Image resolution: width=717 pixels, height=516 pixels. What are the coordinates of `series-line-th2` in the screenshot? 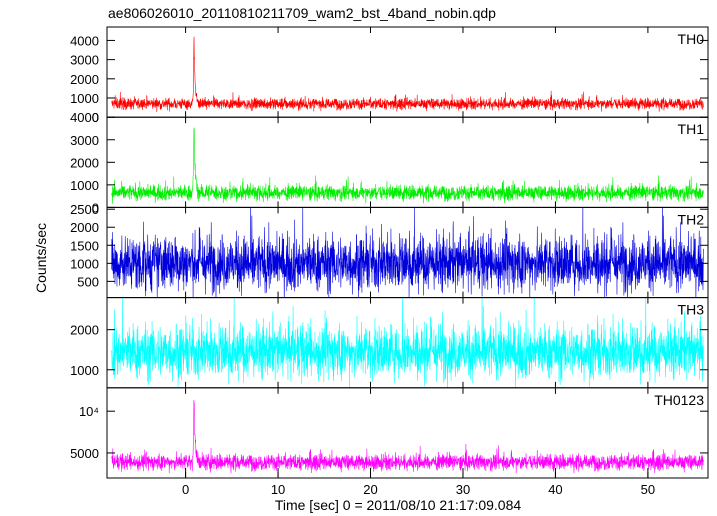 It's located at (407, 252).